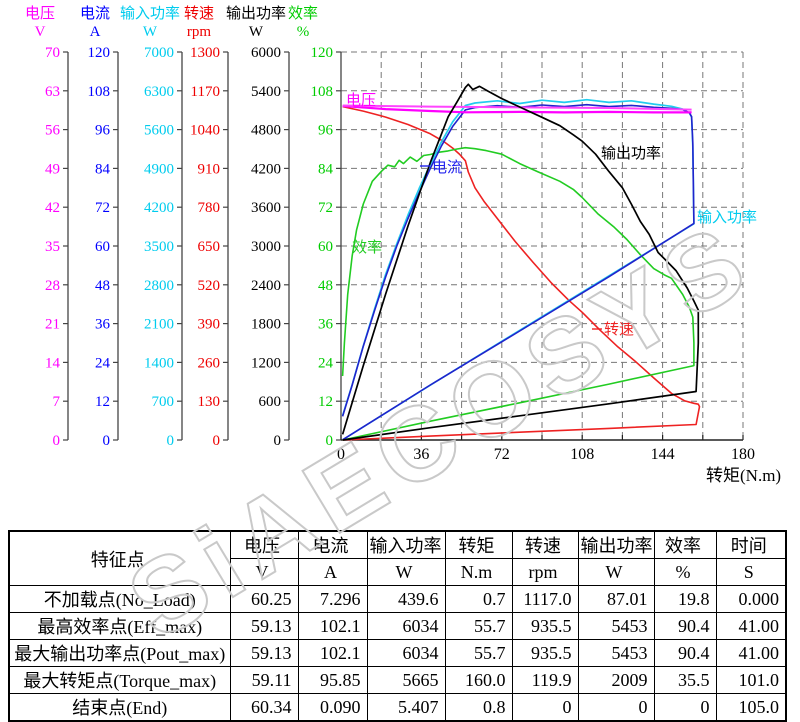 The width and height of the screenshot is (800, 722). Describe the element at coordinates (199, 13) in the screenshot. I see `axis-name: 转速` at that location.